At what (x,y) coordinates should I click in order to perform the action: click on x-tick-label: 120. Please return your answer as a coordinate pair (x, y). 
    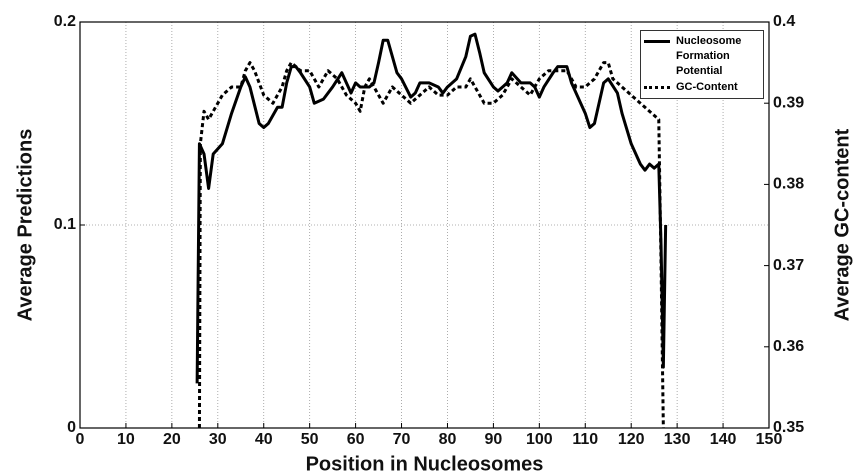
    Looking at the image, I should click on (631, 439).